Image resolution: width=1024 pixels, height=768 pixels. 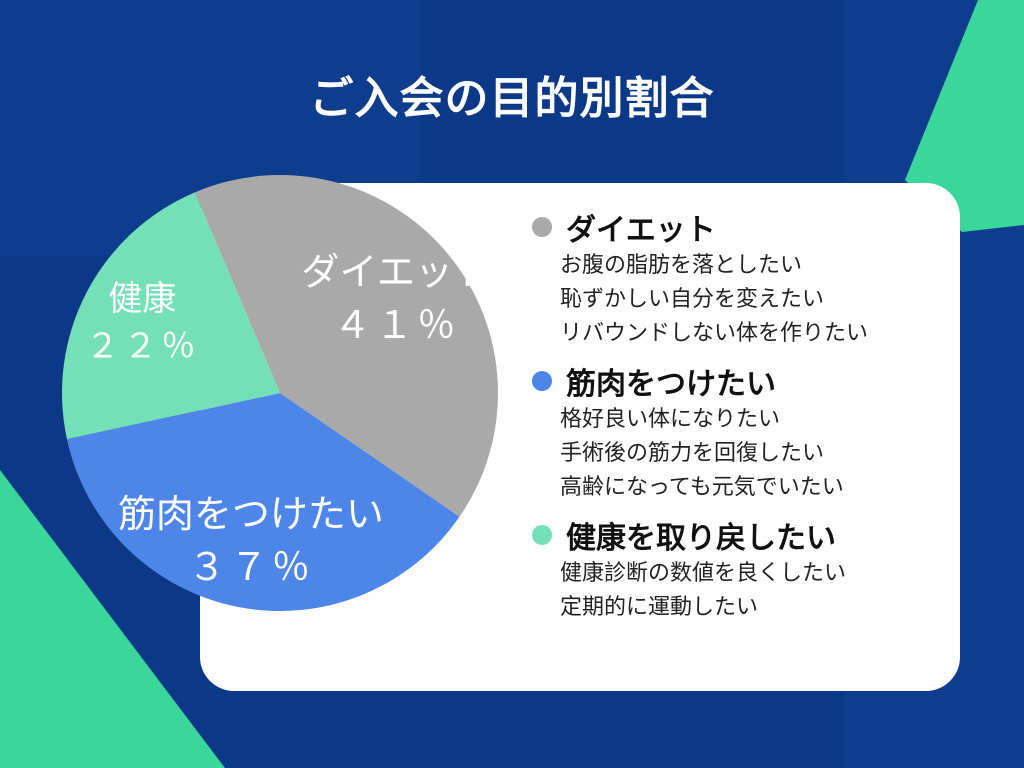 What do you see at coordinates (703, 573) in the screenshot?
I see `legend-item: 健康診断の数値を良くしたい` at bounding box center [703, 573].